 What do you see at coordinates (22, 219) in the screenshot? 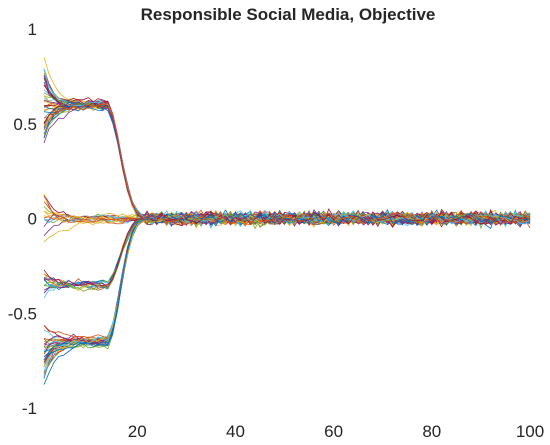
I see `y-axis: -1 -0.5 0 0.5 1` at bounding box center [22, 219].